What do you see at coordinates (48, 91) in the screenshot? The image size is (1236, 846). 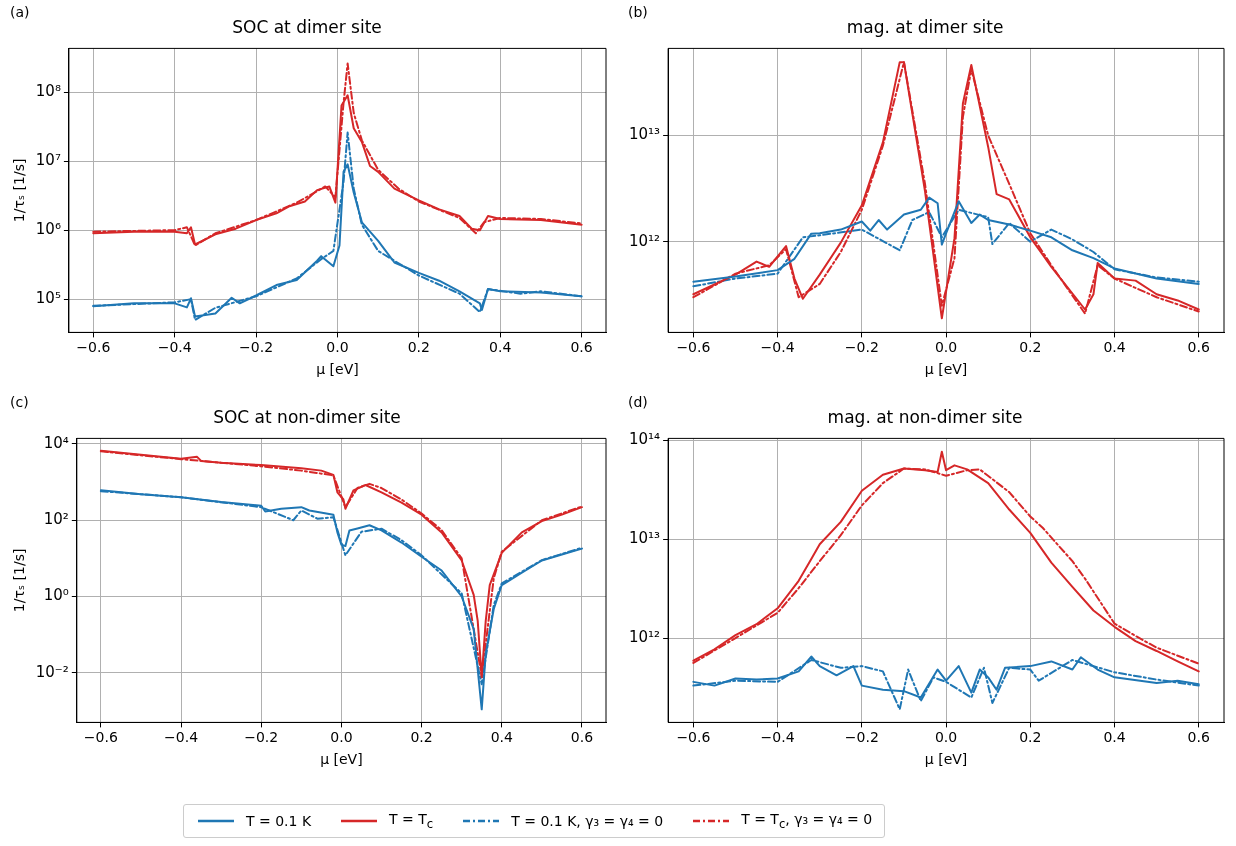 I see `y-tick-label: 10⁸` at bounding box center [48, 91].